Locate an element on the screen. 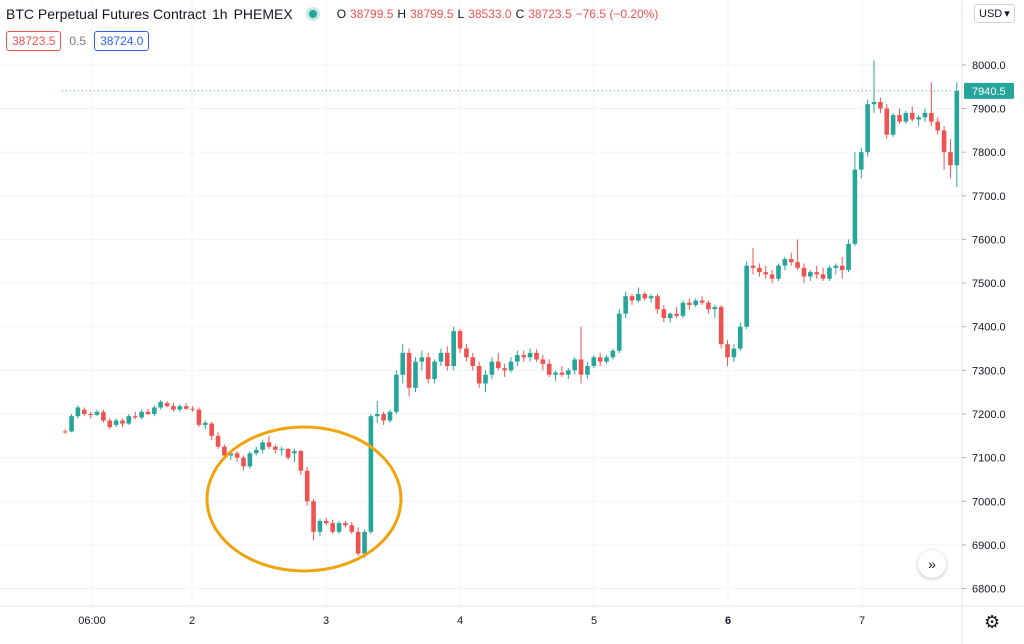 This screenshot has width=1024, height=644. price-tick-label: 7100.0 is located at coordinates (989, 459).